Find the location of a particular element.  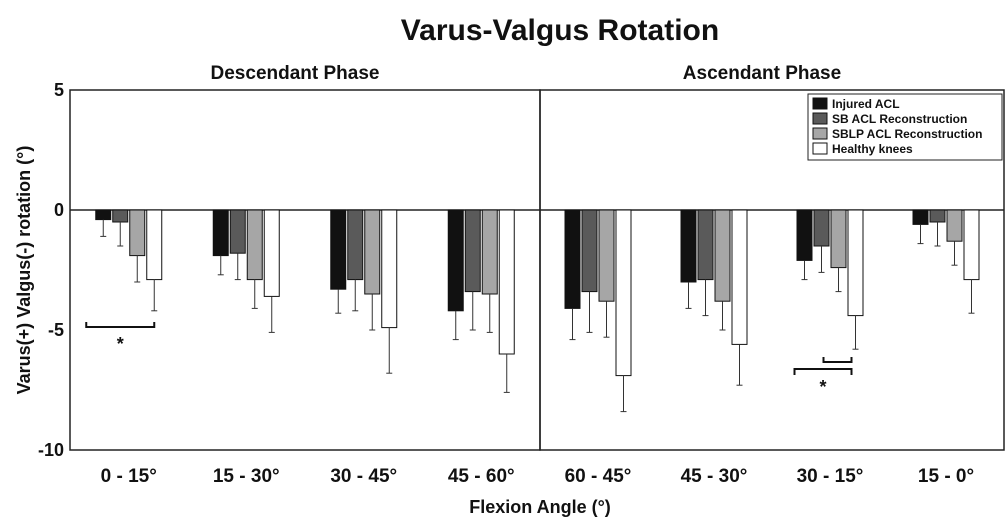

x-tick-label: 0 - 15° is located at coordinates (129, 476).